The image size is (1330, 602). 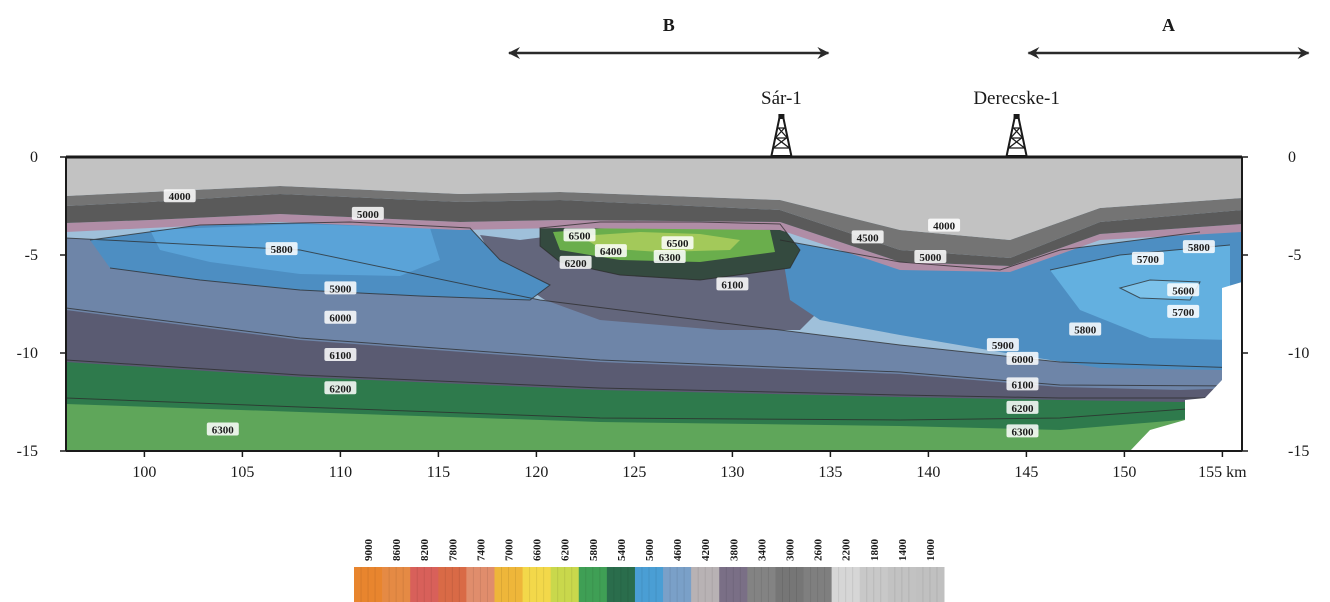 I want to click on contour-label-text: 5900, so click(x=340, y=289).